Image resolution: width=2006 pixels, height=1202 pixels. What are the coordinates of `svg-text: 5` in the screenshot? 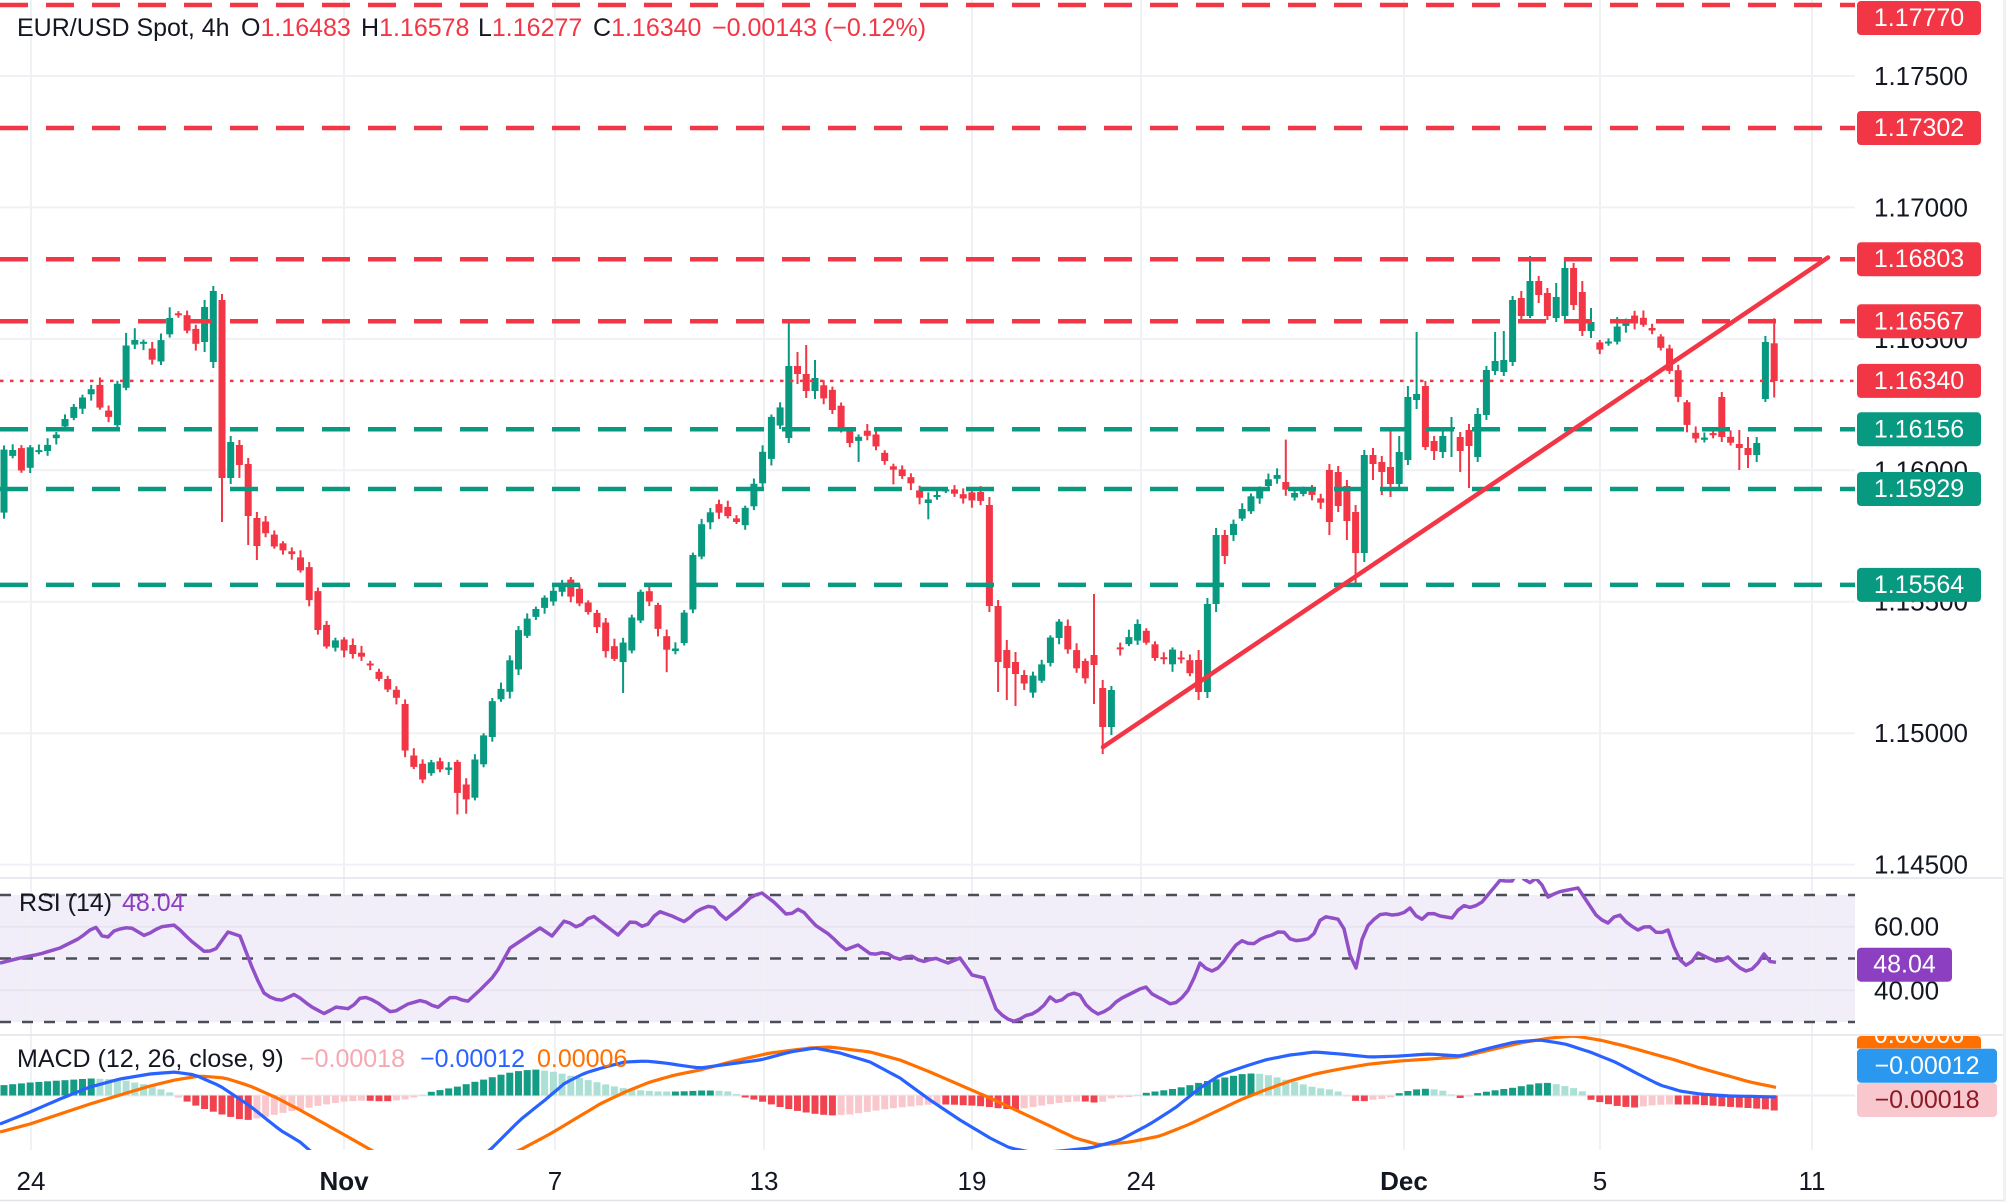 It's located at (1600, 1181).